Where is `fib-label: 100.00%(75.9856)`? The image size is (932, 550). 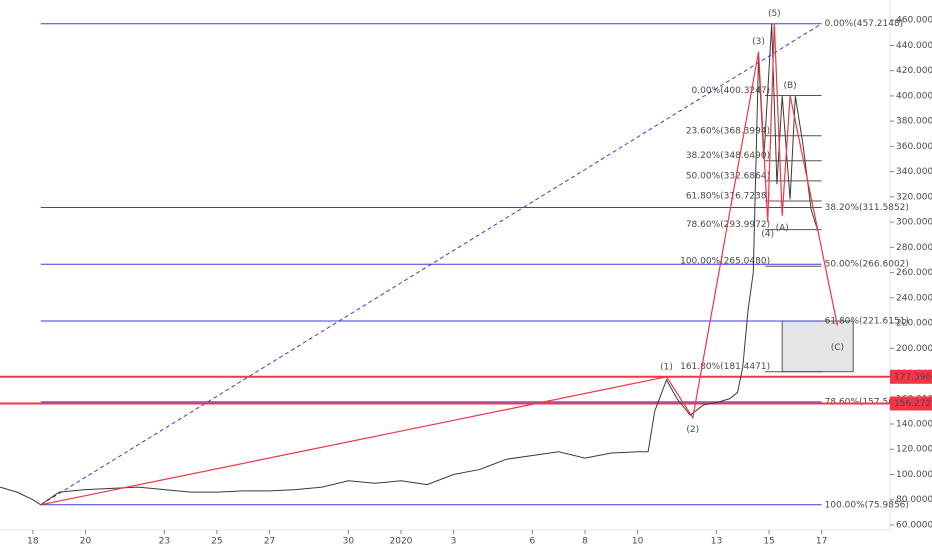
fib-label: 100.00%(75.9856) is located at coordinates (867, 505).